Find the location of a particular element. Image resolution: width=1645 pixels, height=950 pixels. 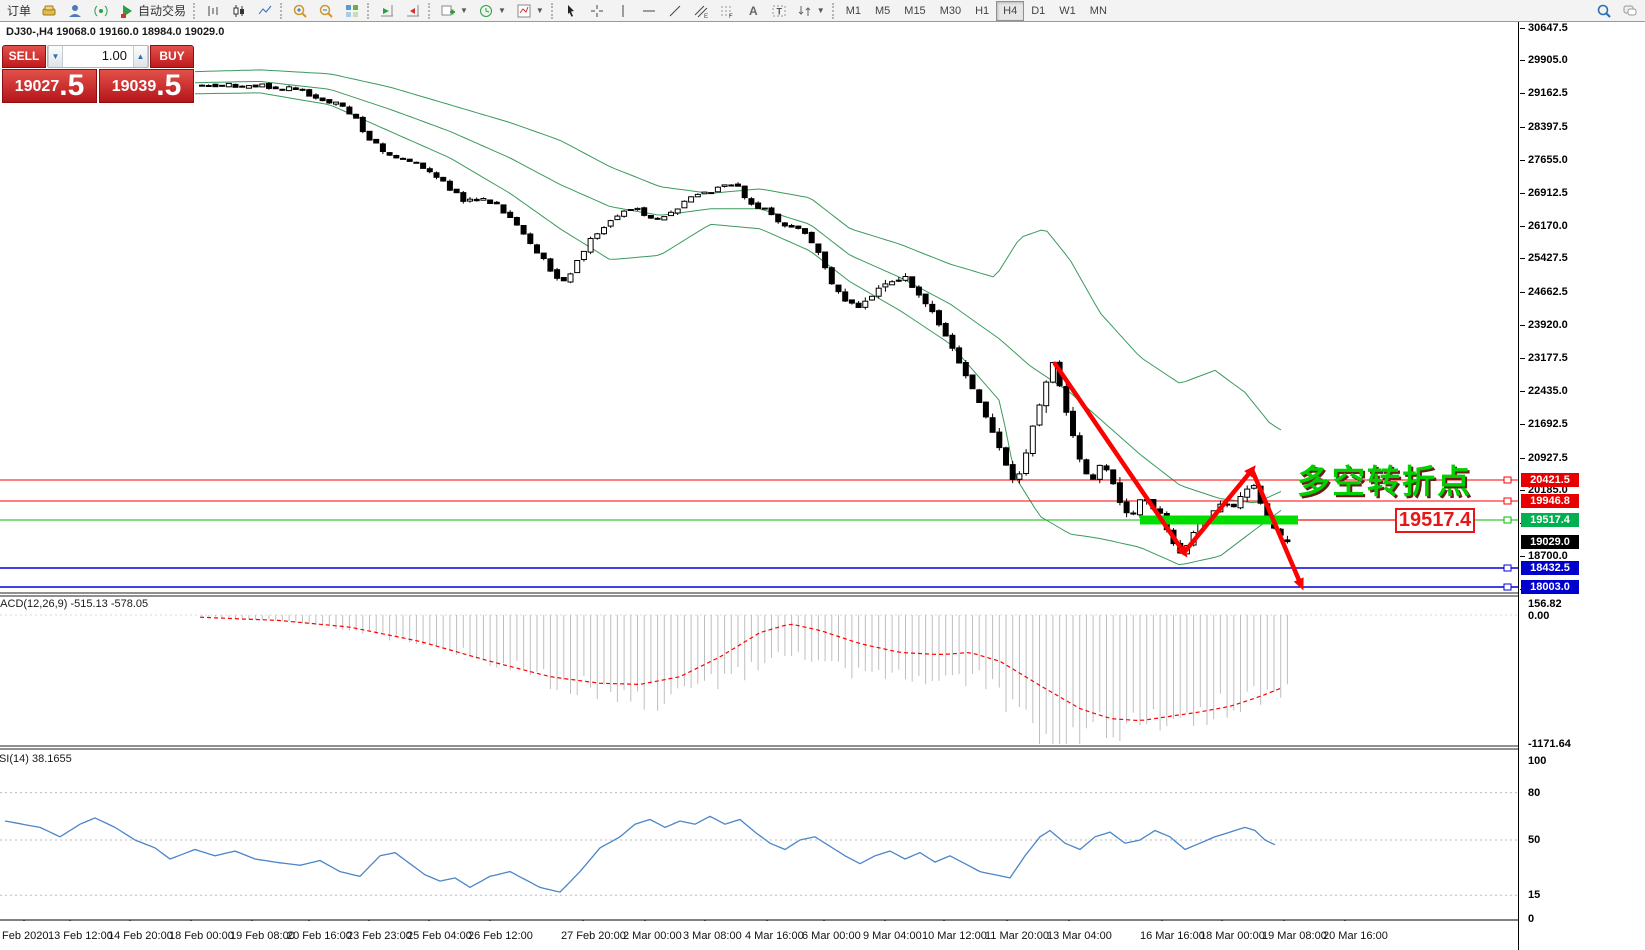

timeframe-d1-button: D1 is located at coordinates (1038, 10).